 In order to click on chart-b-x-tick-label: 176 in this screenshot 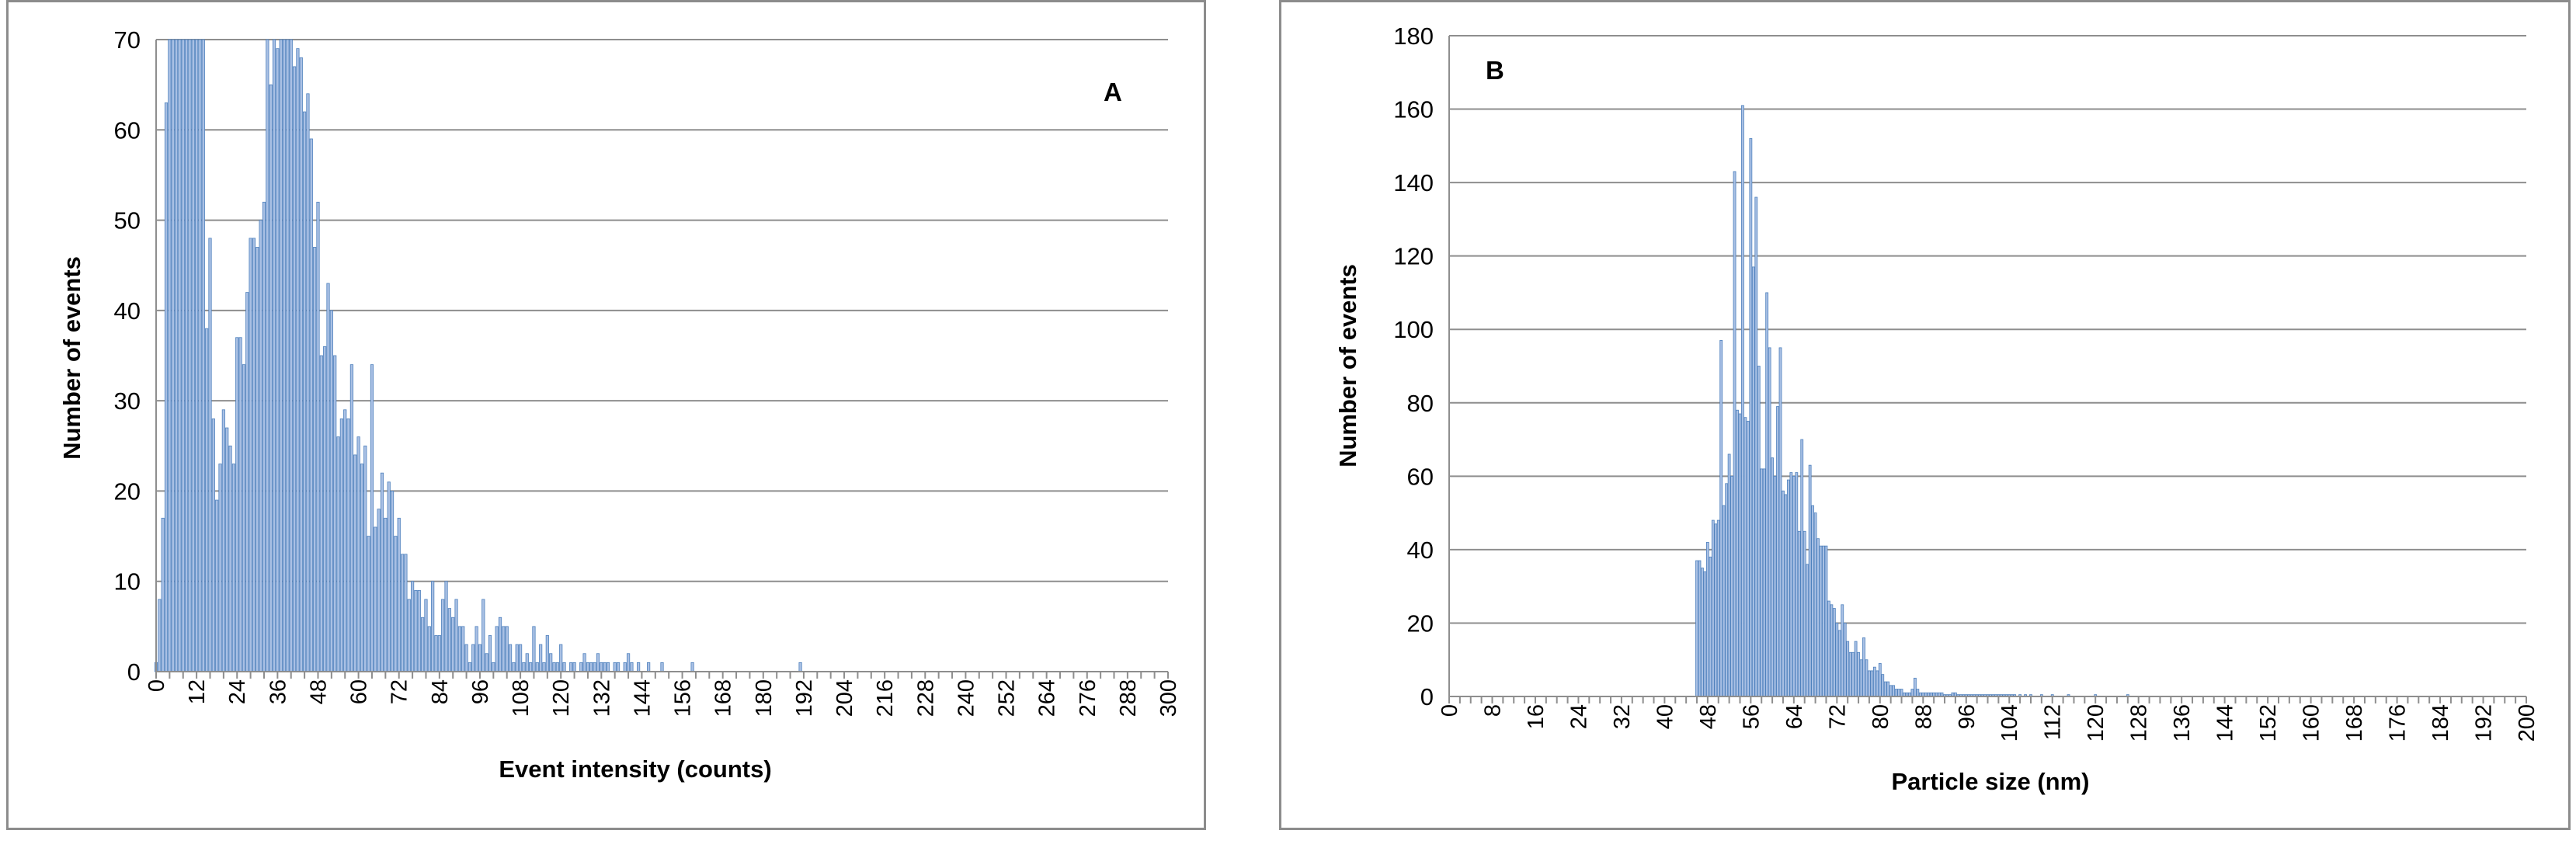, I will do `click(2398, 723)`.